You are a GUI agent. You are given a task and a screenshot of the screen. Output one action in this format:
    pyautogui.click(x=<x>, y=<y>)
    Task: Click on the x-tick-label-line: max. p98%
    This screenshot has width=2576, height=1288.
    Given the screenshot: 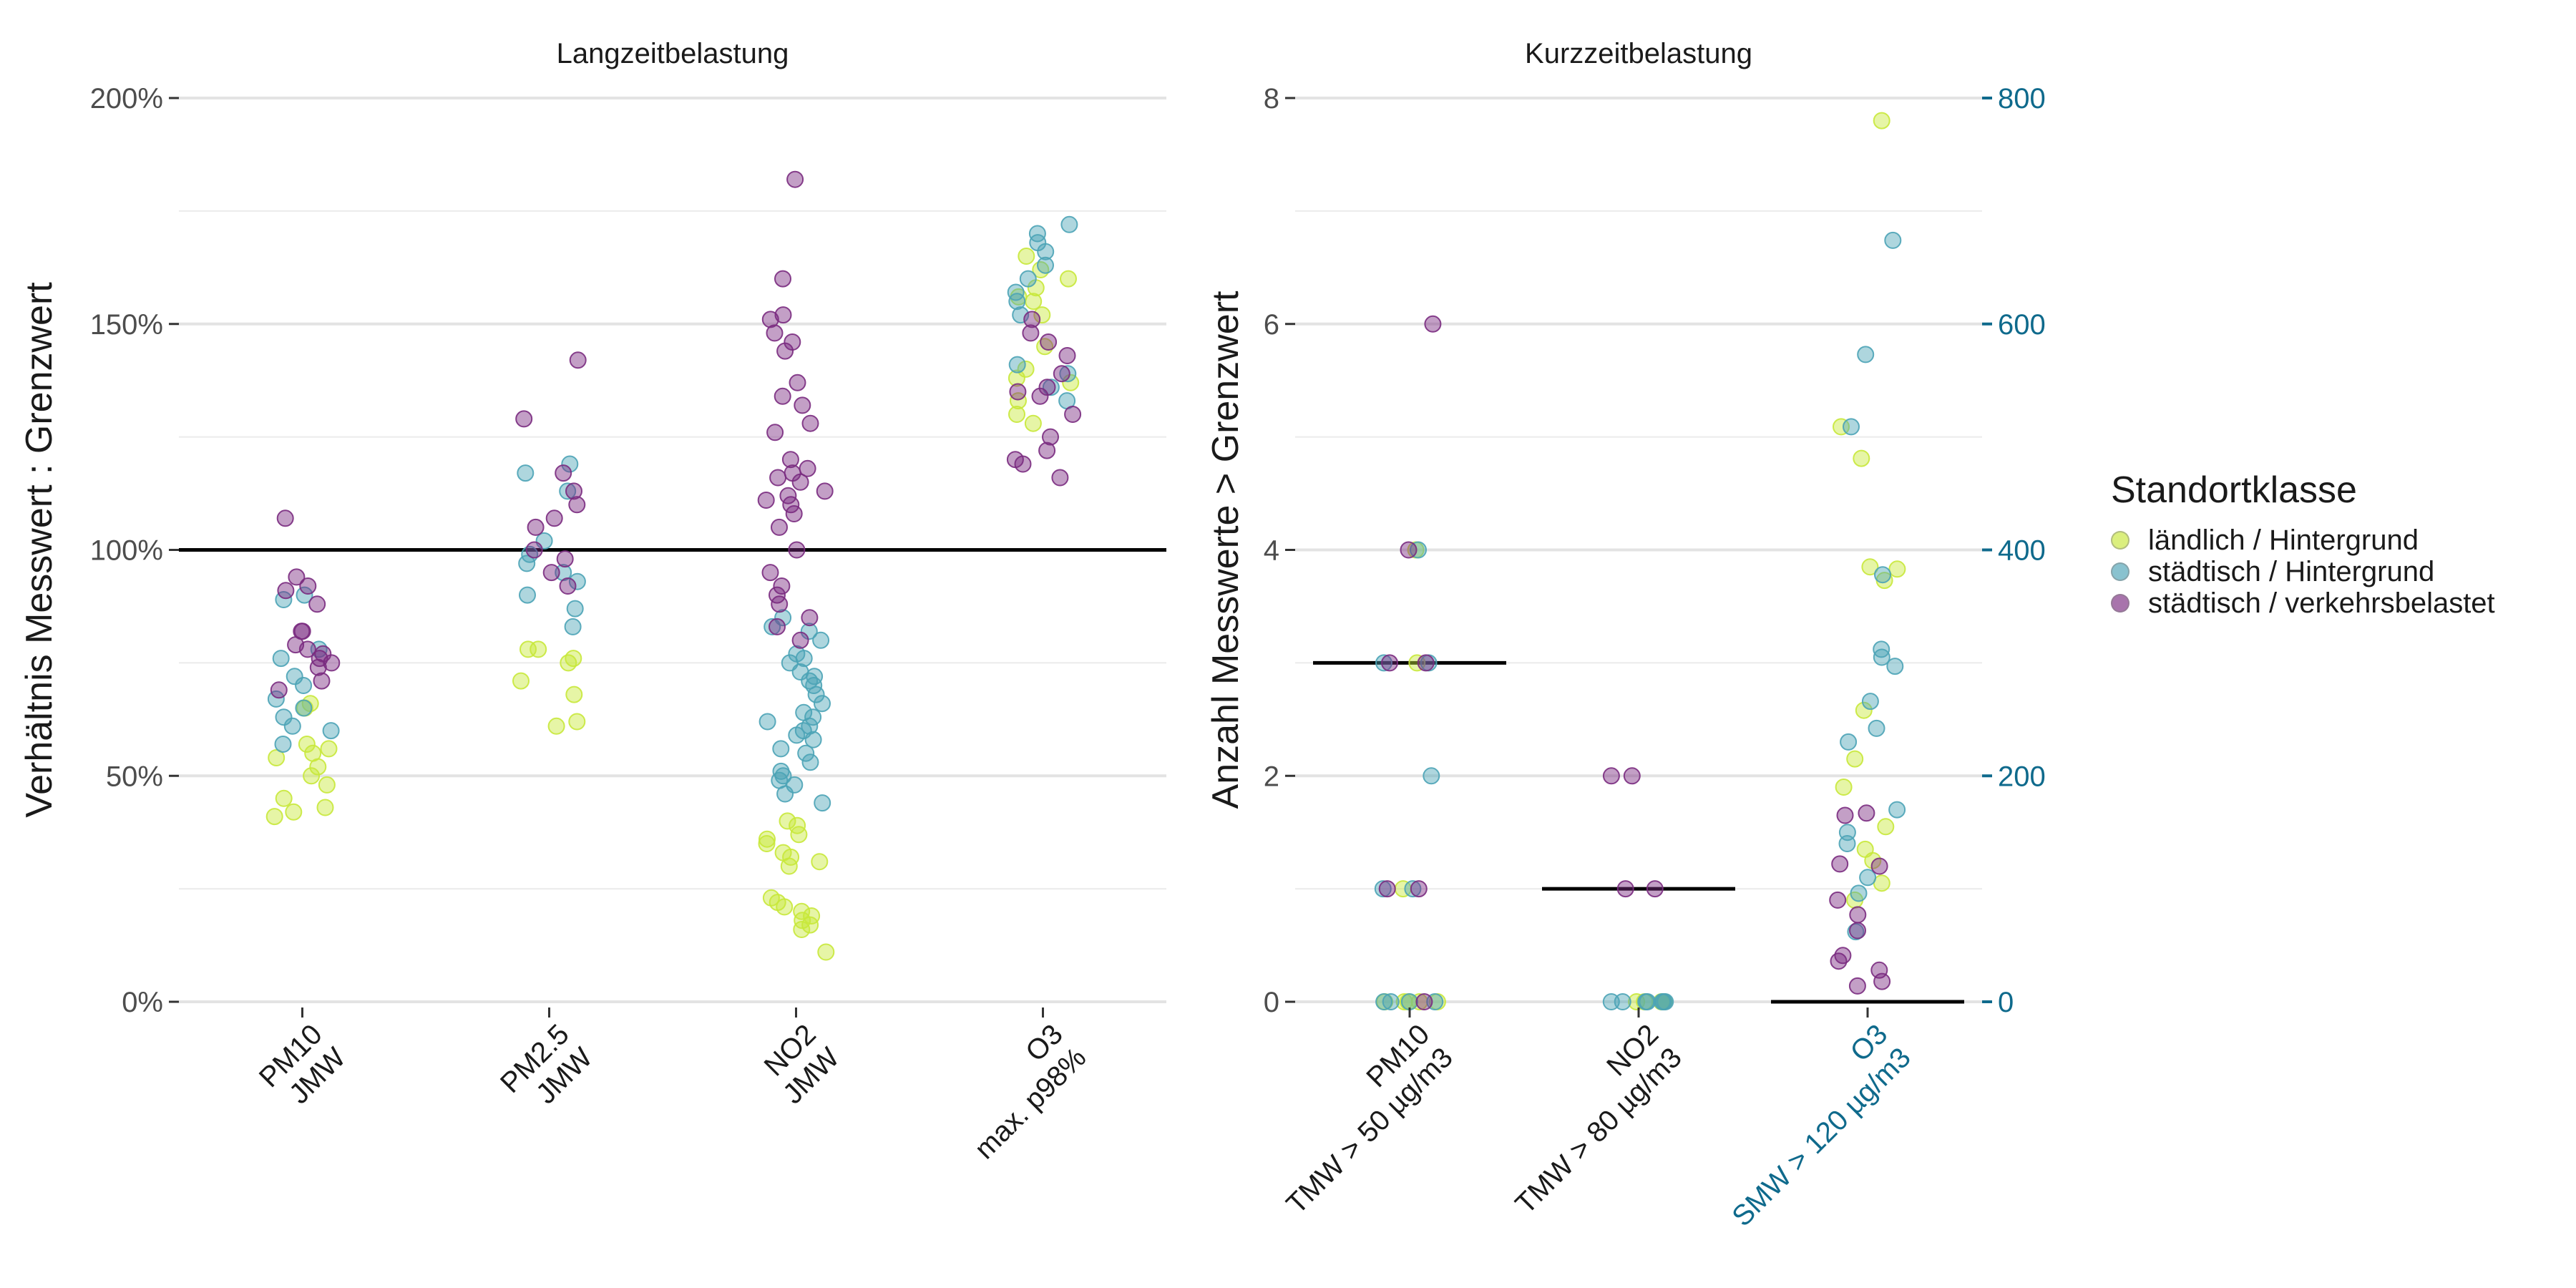 What is the action you would take?
    pyautogui.click(x=1031, y=1104)
    